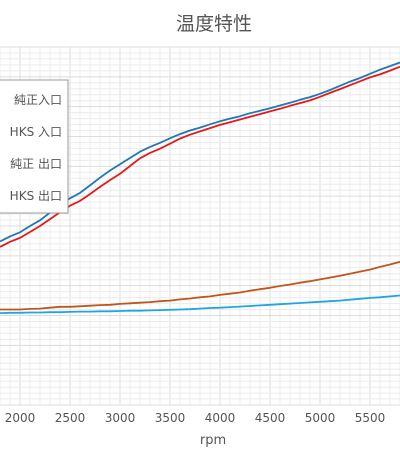 The image size is (400, 459). Describe the element at coordinates (370, 418) in the screenshot. I see `x-tick-label: 5500` at that location.